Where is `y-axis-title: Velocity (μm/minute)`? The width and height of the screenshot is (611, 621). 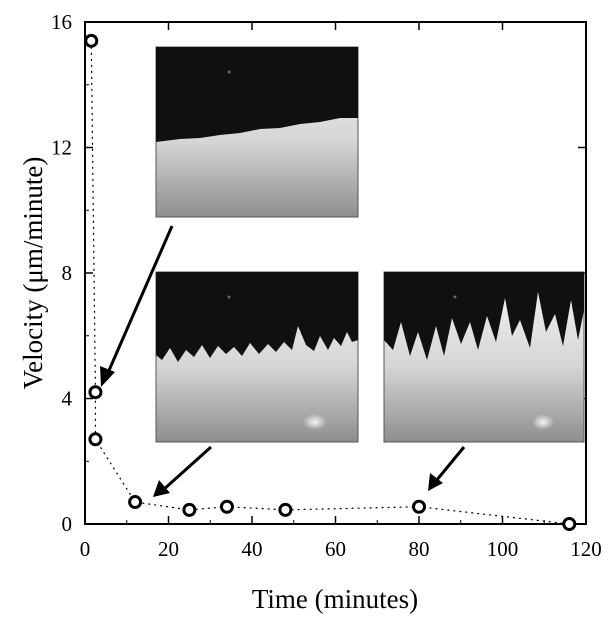
y-axis-title: Velocity (μm/minute) is located at coordinates (33, 273).